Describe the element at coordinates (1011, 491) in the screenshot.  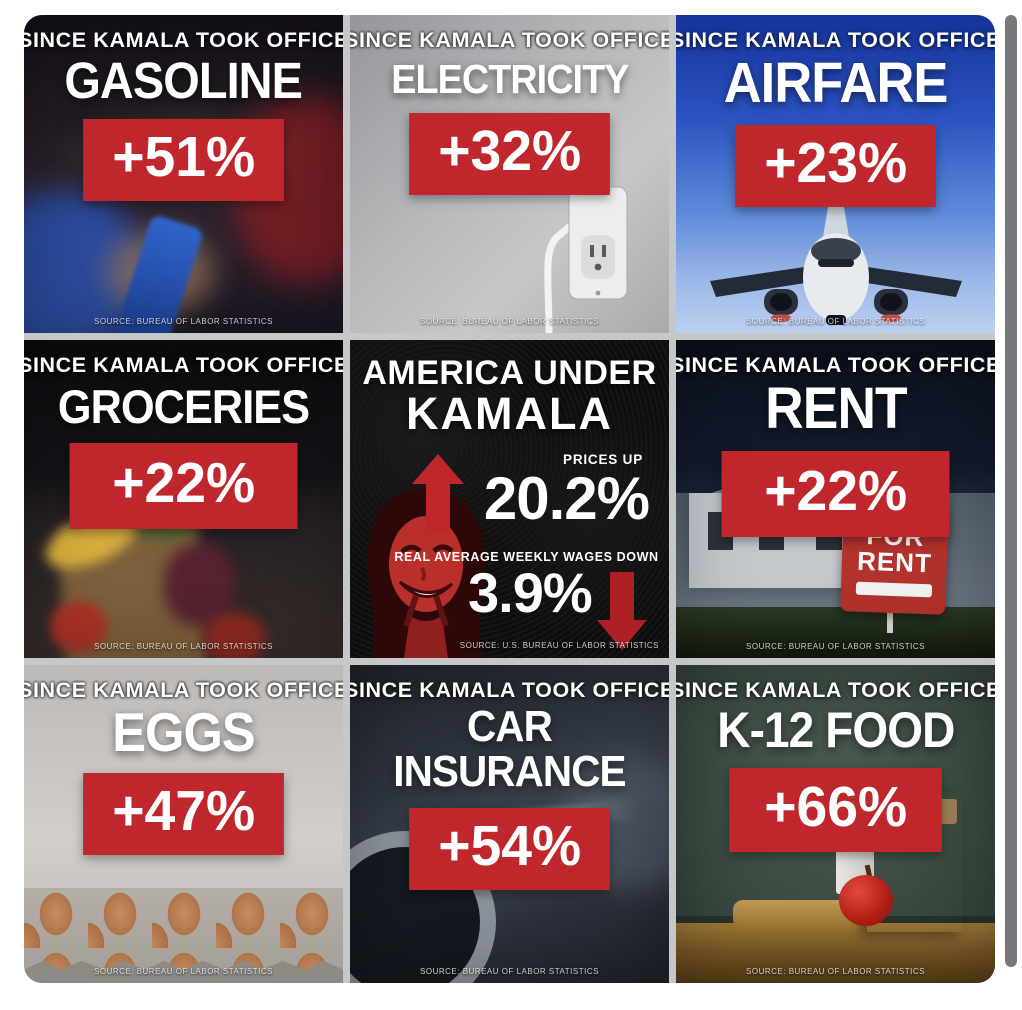
I see `vertical-scrollbar` at that location.